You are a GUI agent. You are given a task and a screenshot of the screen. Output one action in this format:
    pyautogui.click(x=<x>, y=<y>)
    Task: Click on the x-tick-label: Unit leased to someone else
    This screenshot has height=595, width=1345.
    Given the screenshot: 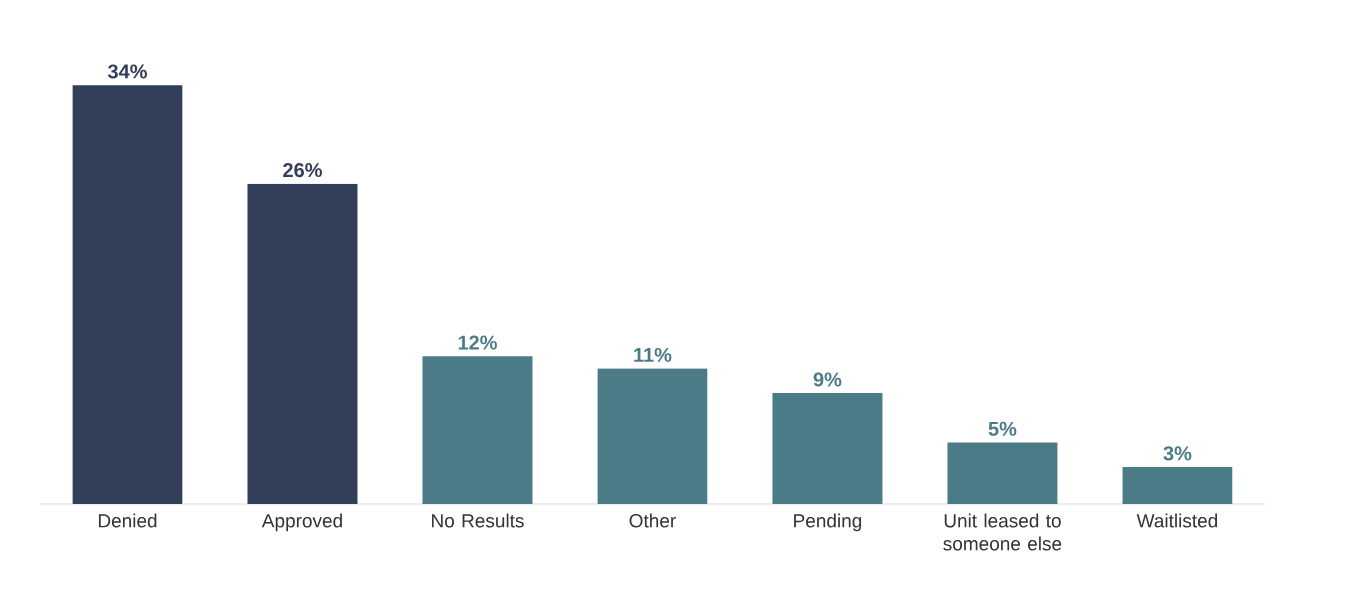 What is the action you would take?
    pyautogui.click(x=1002, y=532)
    